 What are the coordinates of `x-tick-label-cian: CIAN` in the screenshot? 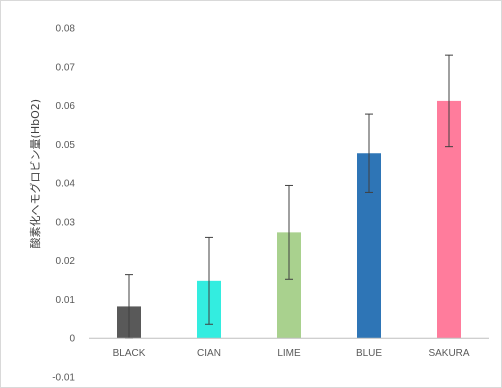 It's located at (209, 353).